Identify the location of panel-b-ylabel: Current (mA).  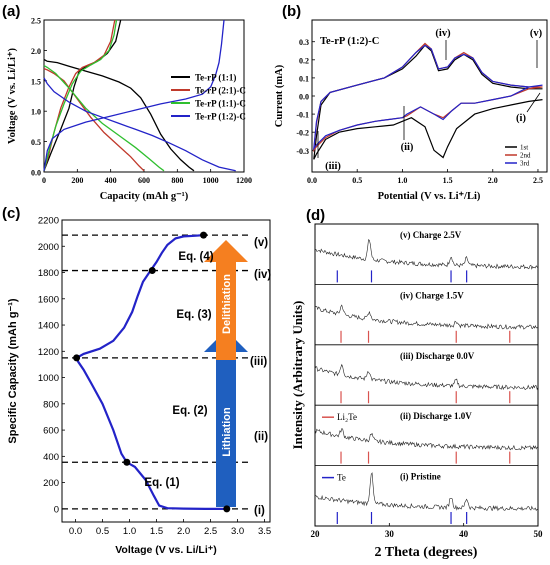
(279, 95).